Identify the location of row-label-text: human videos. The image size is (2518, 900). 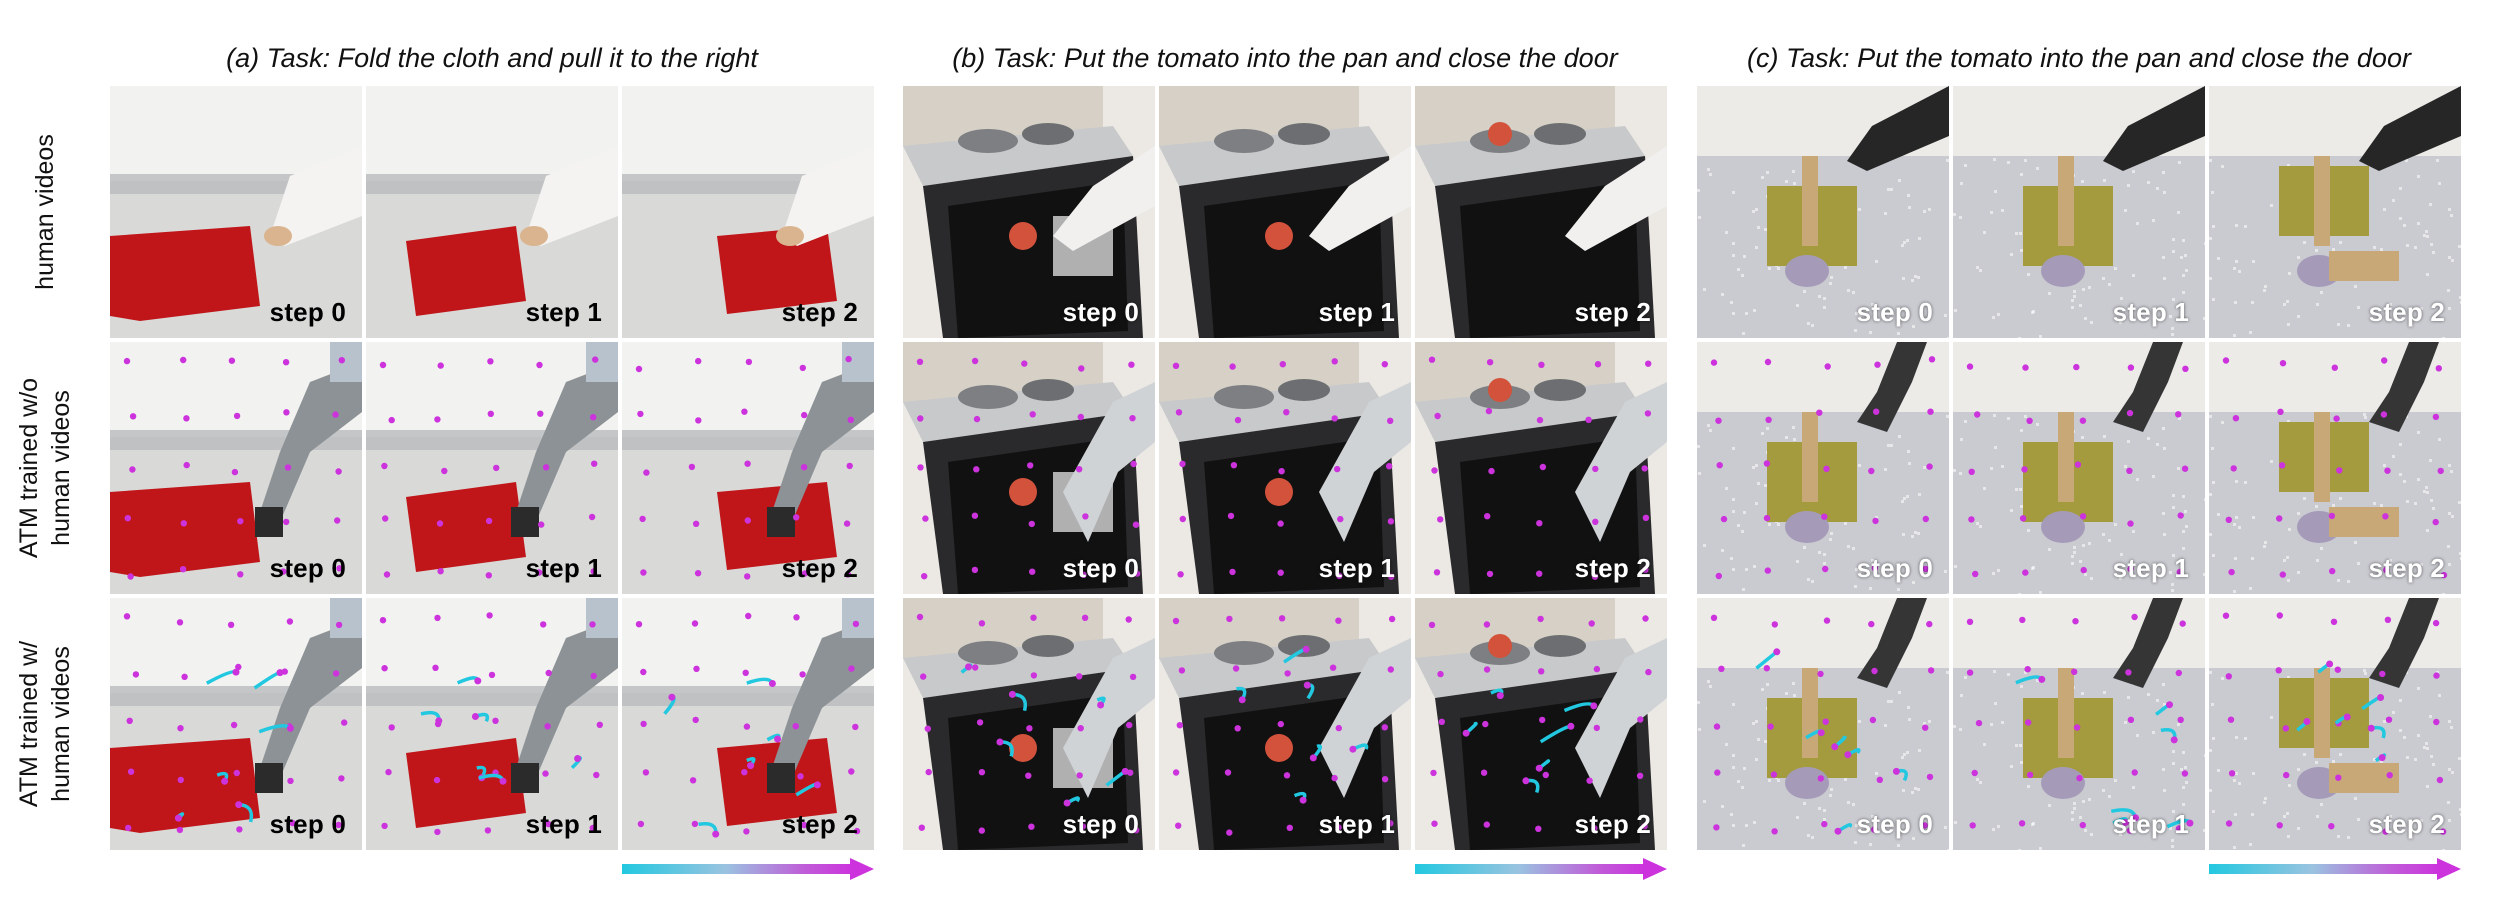
(45, 212).